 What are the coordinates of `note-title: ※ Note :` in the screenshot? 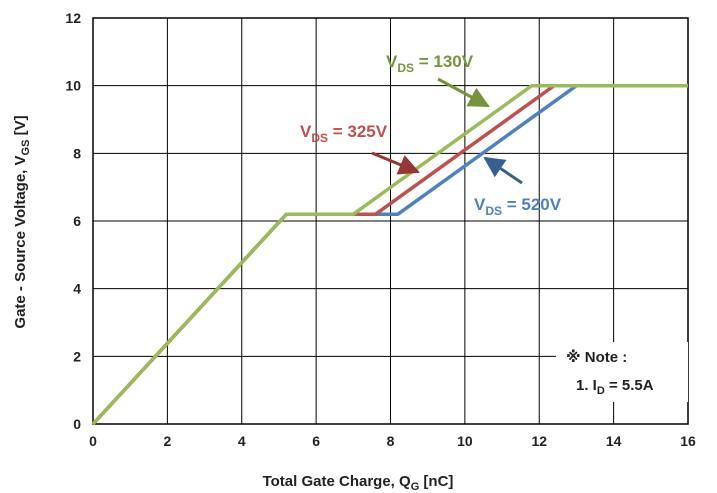 It's located at (596, 357).